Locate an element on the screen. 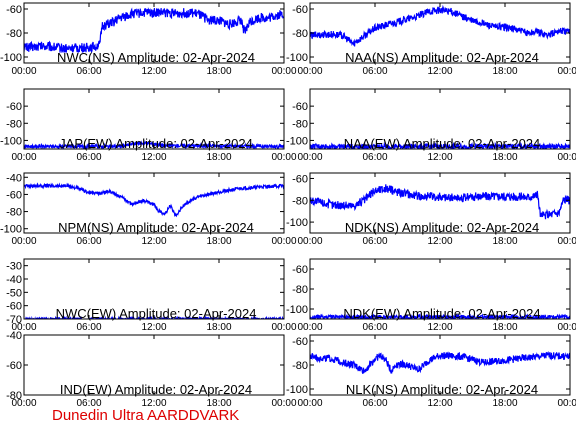  chart-title: NAA(EW) Amplitude: 02-Apr-2024 is located at coordinates (442, 143).